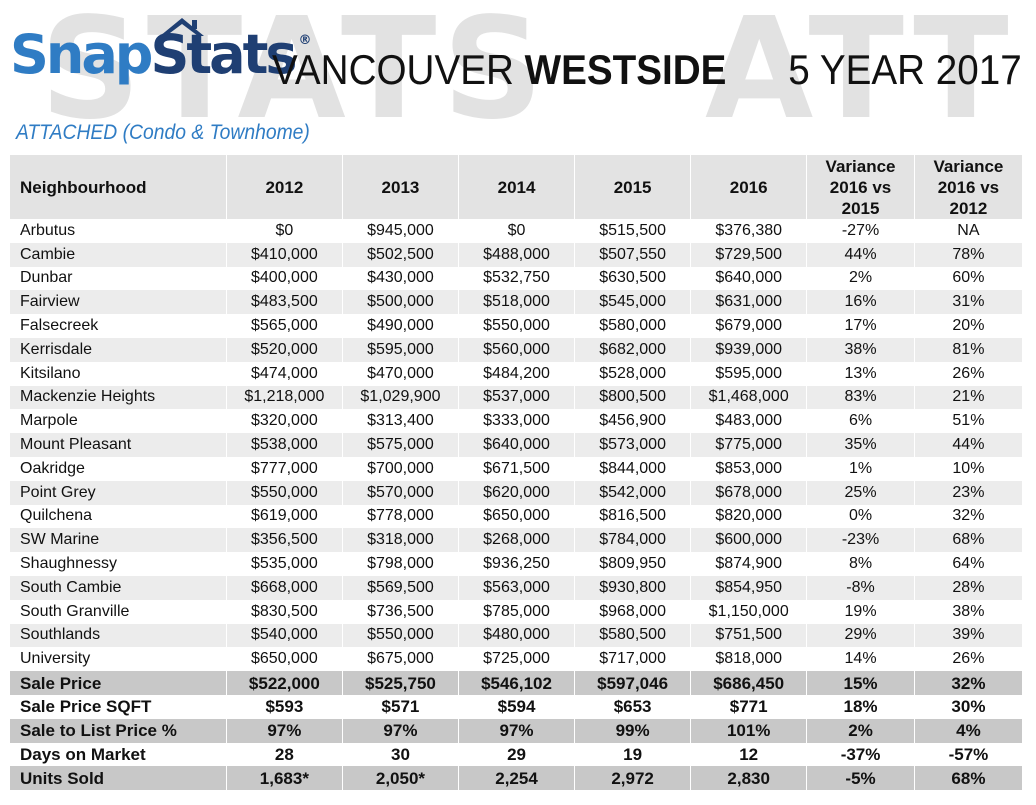  Describe the element at coordinates (400, 611) in the screenshot. I see `table-cell: $736,500` at that location.